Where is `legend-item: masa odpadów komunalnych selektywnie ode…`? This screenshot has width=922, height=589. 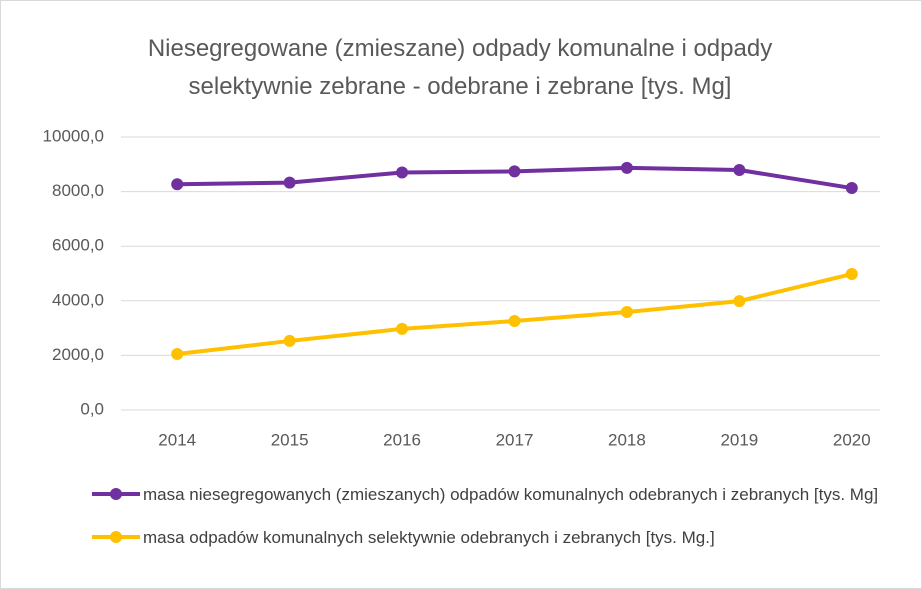 legend-item: masa odpadów komunalnych selektywnie ode… is located at coordinates (485, 537).